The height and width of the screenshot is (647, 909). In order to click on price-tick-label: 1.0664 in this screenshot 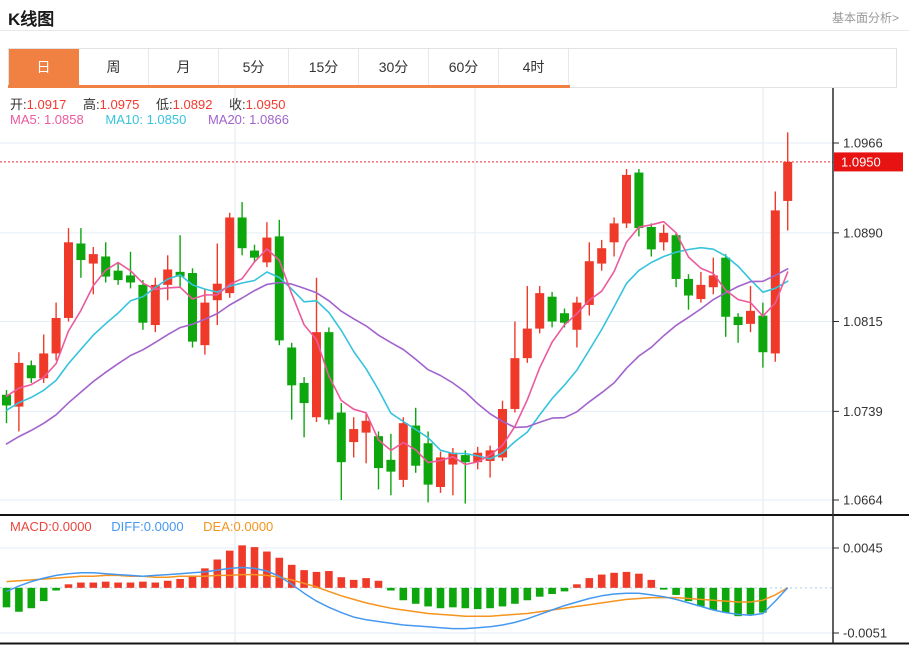, I will do `click(863, 500)`.